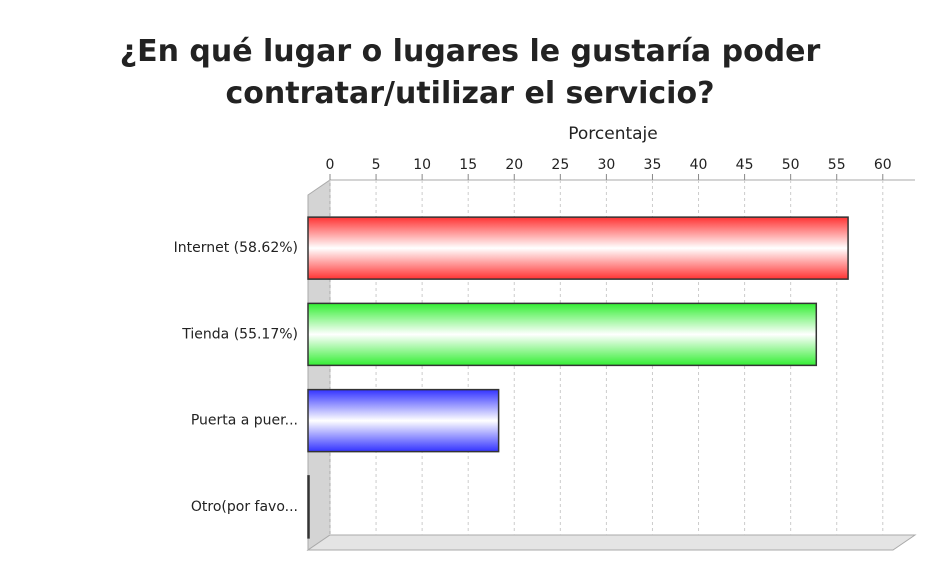 The height and width of the screenshot is (562, 930). Describe the element at coordinates (653, 165) in the screenshot. I see `x-tick-label: 35` at that location.